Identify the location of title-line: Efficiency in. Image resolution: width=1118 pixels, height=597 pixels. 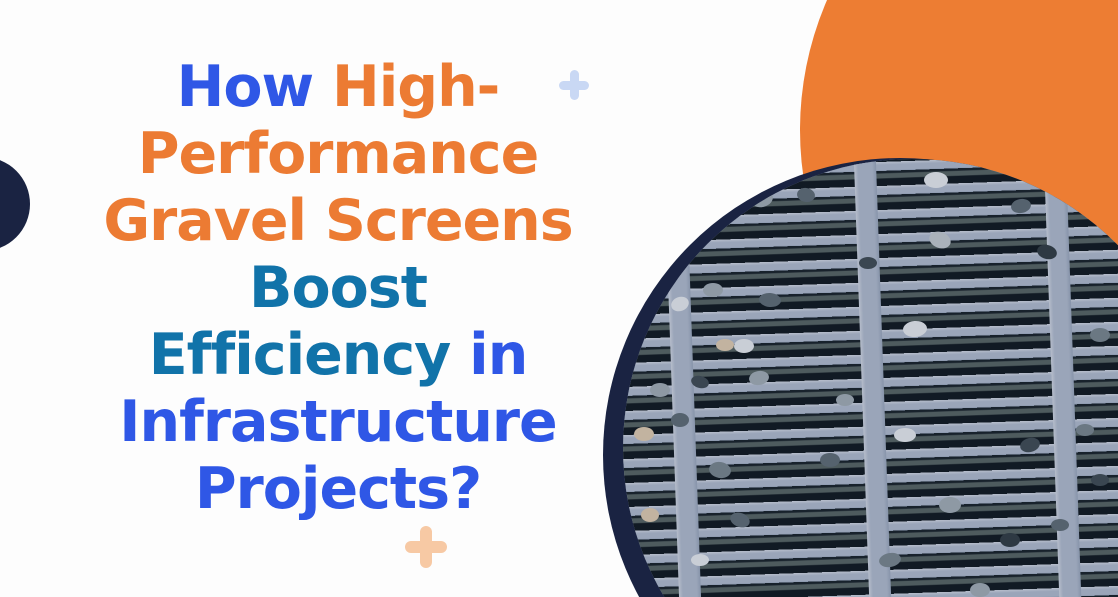
(338, 355).